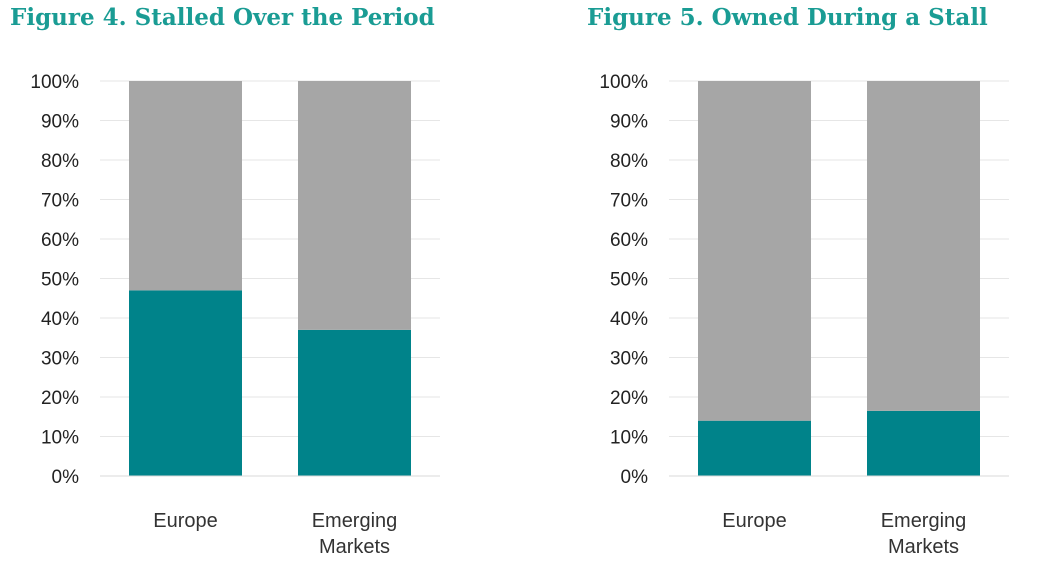  Describe the element at coordinates (629, 359) in the screenshot. I see `fig5-y-tick-label: 30%` at that location.